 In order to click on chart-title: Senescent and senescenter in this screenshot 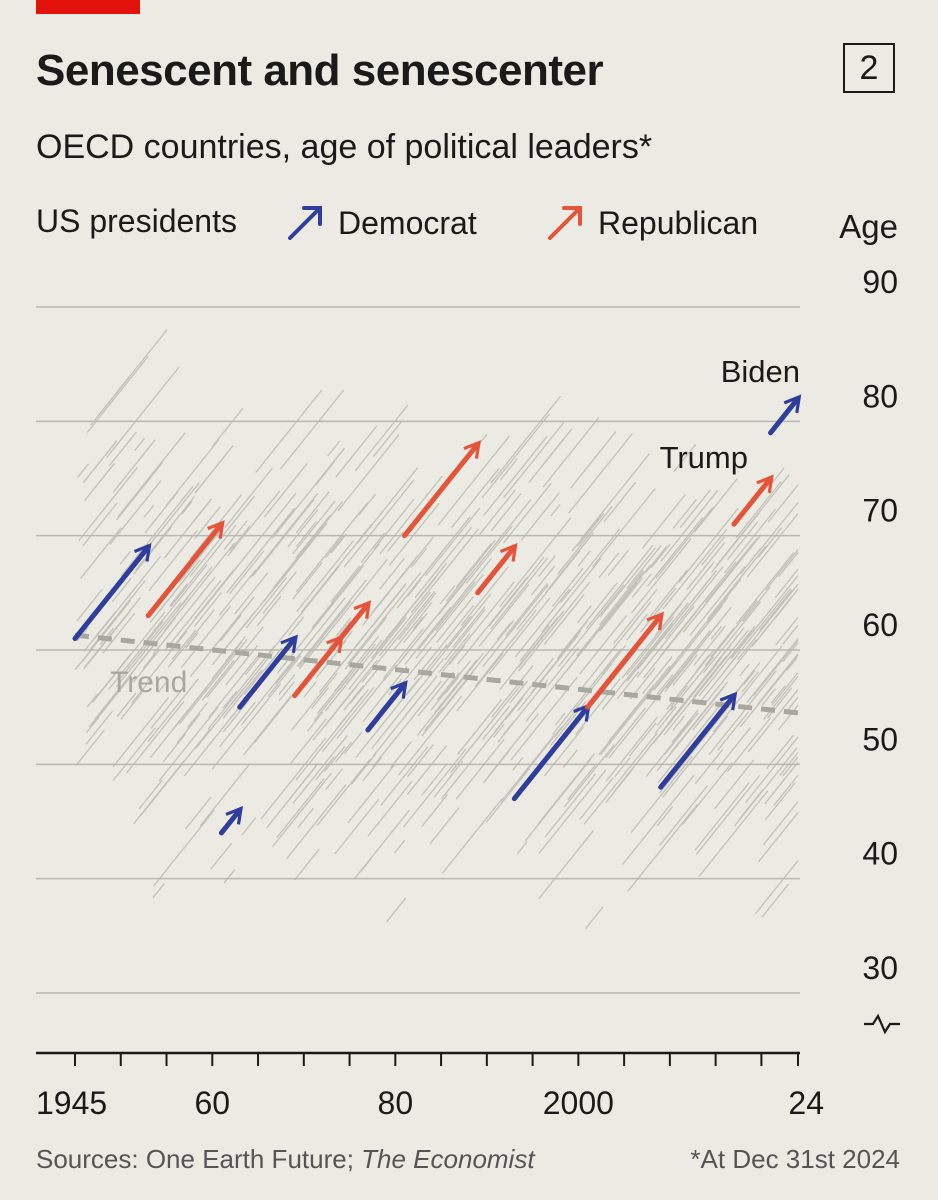, I will do `click(320, 70)`.